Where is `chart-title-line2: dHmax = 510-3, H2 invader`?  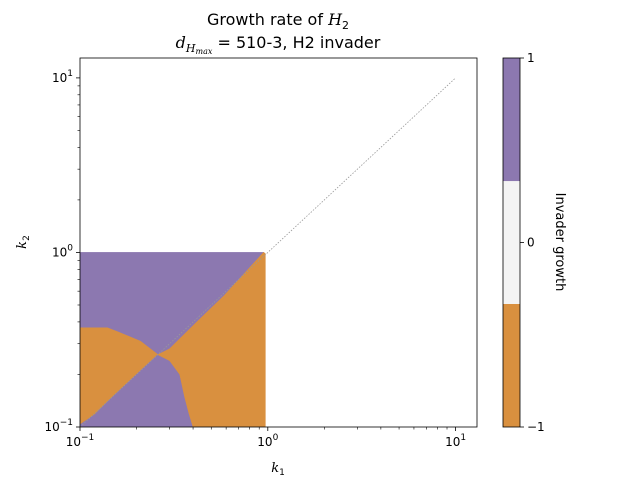
chart-title-line2: dHmax = 510-3, H2 invader is located at coordinates (278, 44).